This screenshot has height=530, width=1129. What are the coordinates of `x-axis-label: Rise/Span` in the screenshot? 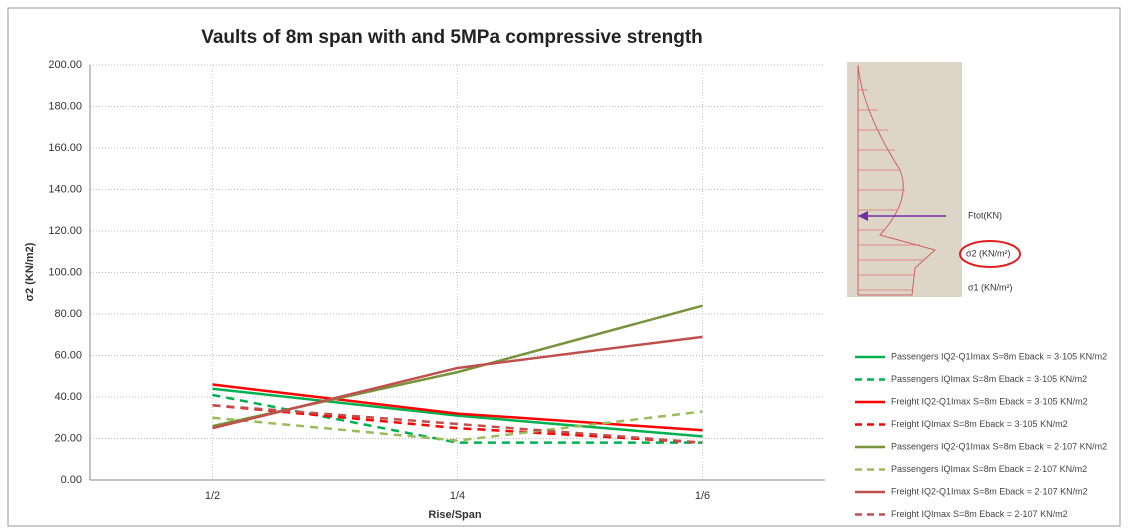 It's located at (454, 515).